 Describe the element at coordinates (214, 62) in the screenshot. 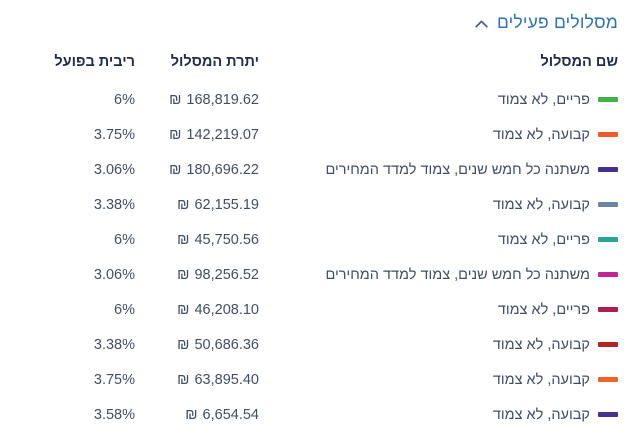

I see `column-header-track-balance: יתרת המסלול` at that location.